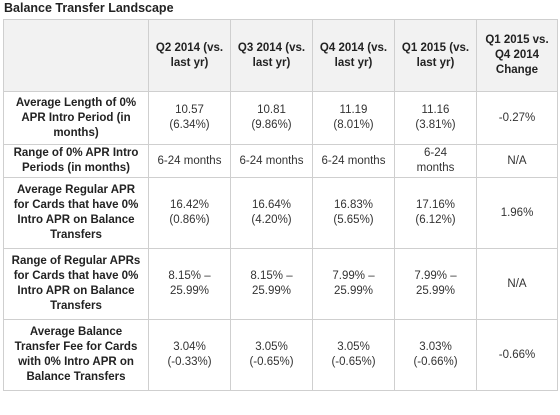 The height and width of the screenshot is (415, 560). What do you see at coordinates (353, 110) in the screenshot?
I see `cell-value: 11.19` at bounding box center [353, 110].